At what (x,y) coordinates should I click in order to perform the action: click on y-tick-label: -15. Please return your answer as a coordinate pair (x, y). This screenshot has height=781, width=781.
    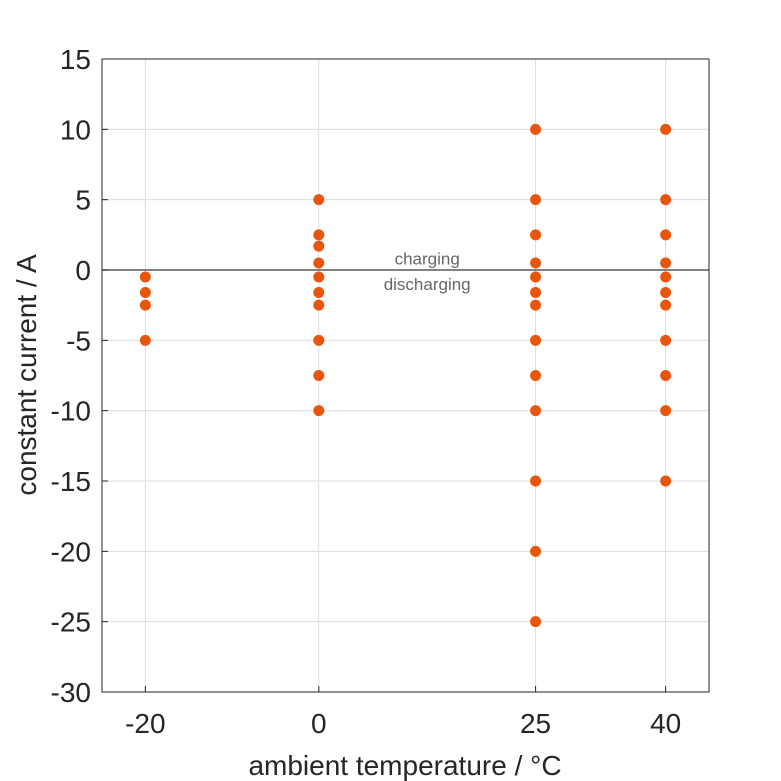
    Looking at the image, I should click on (71, 481).